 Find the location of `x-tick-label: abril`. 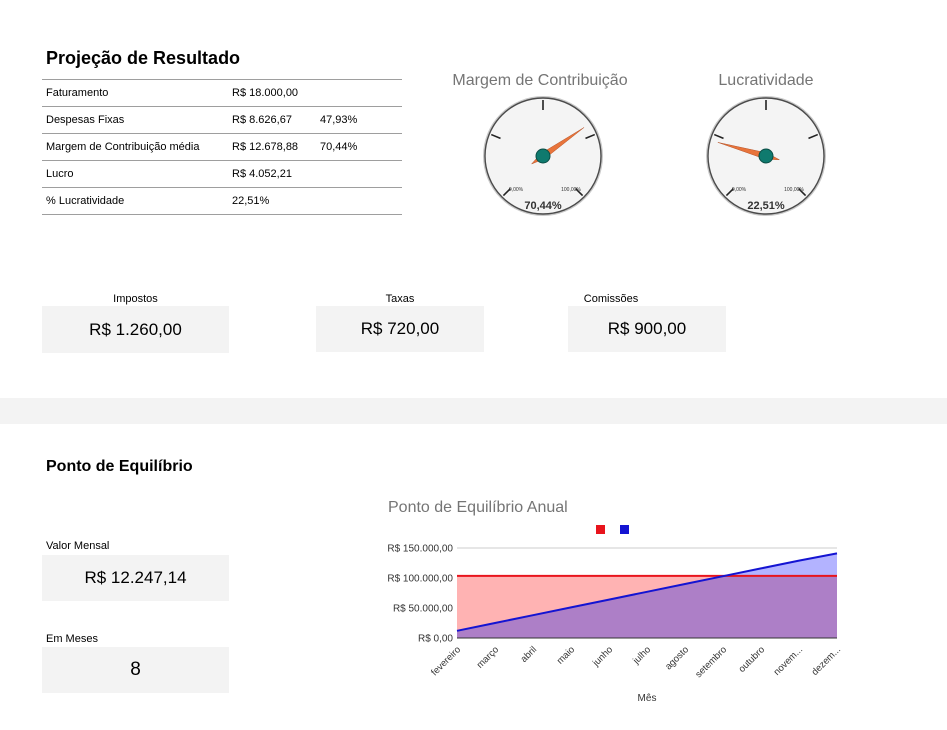

x-tick-label: abril is located at coordinates (529, 654).